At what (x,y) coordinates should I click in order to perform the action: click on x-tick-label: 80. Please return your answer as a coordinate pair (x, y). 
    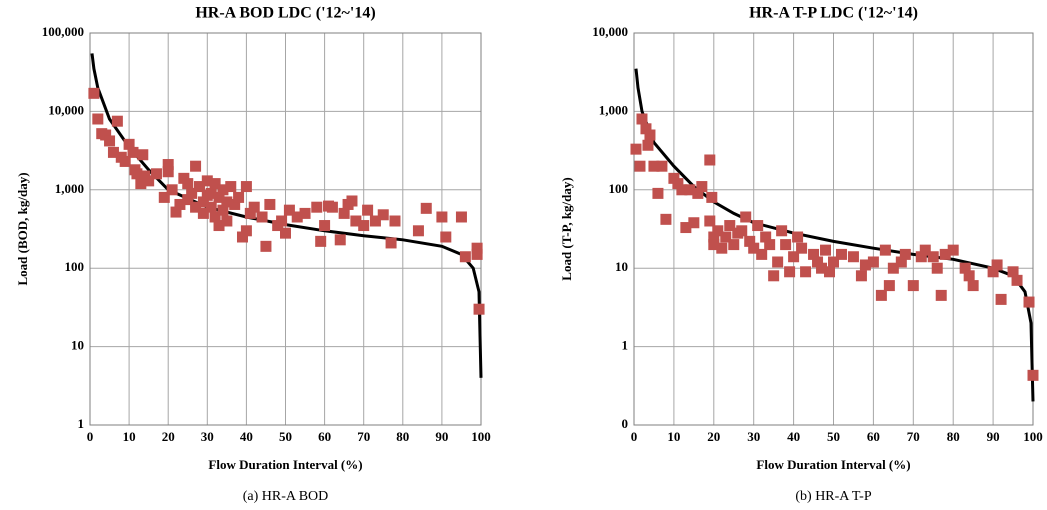
    Looking at the image, I should click on (953, 436).